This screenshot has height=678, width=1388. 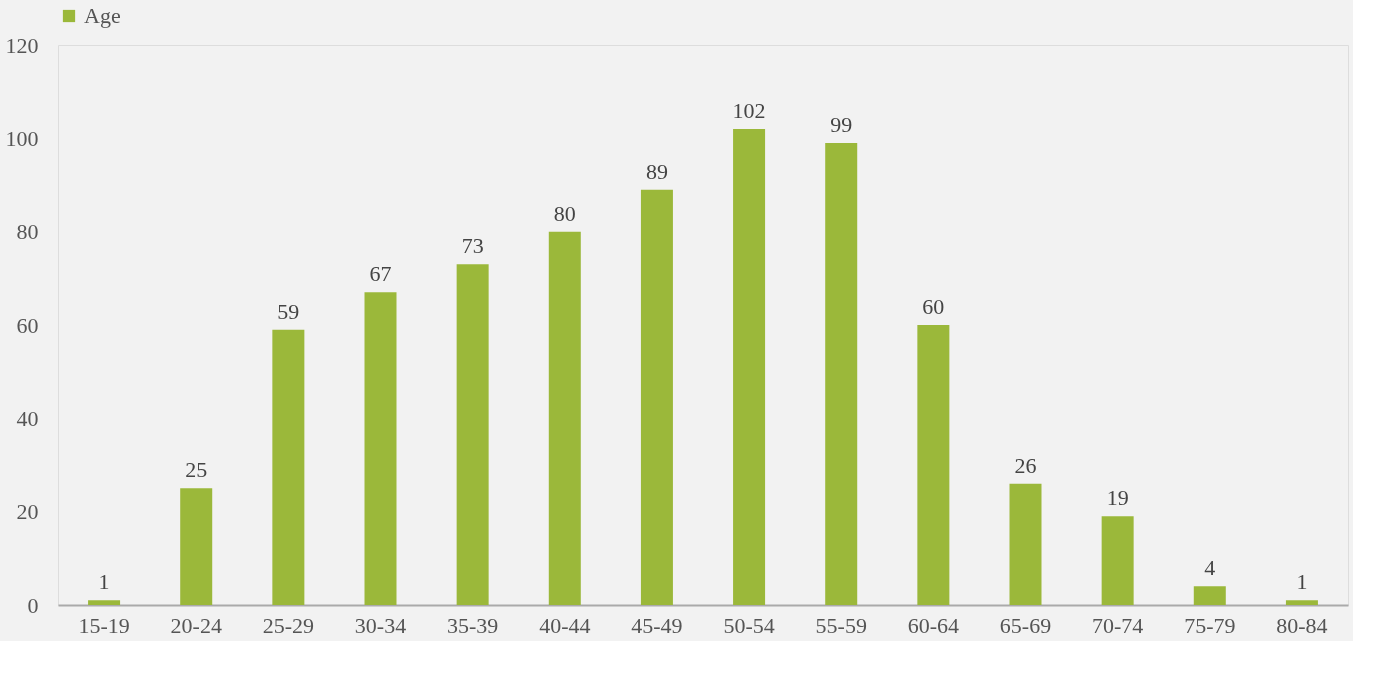 I want to click on data-label: 25, so click(x=196, y=470).